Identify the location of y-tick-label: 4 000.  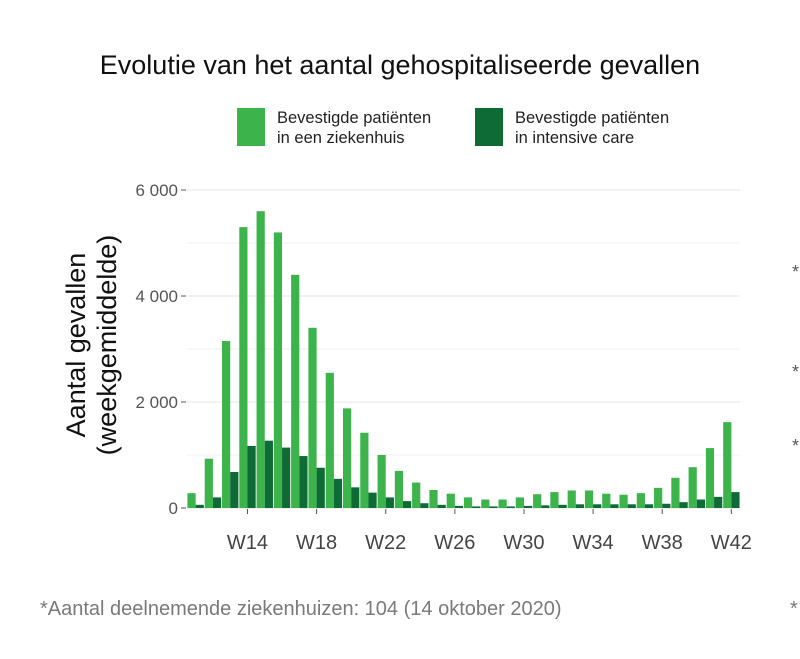
(156, 296).